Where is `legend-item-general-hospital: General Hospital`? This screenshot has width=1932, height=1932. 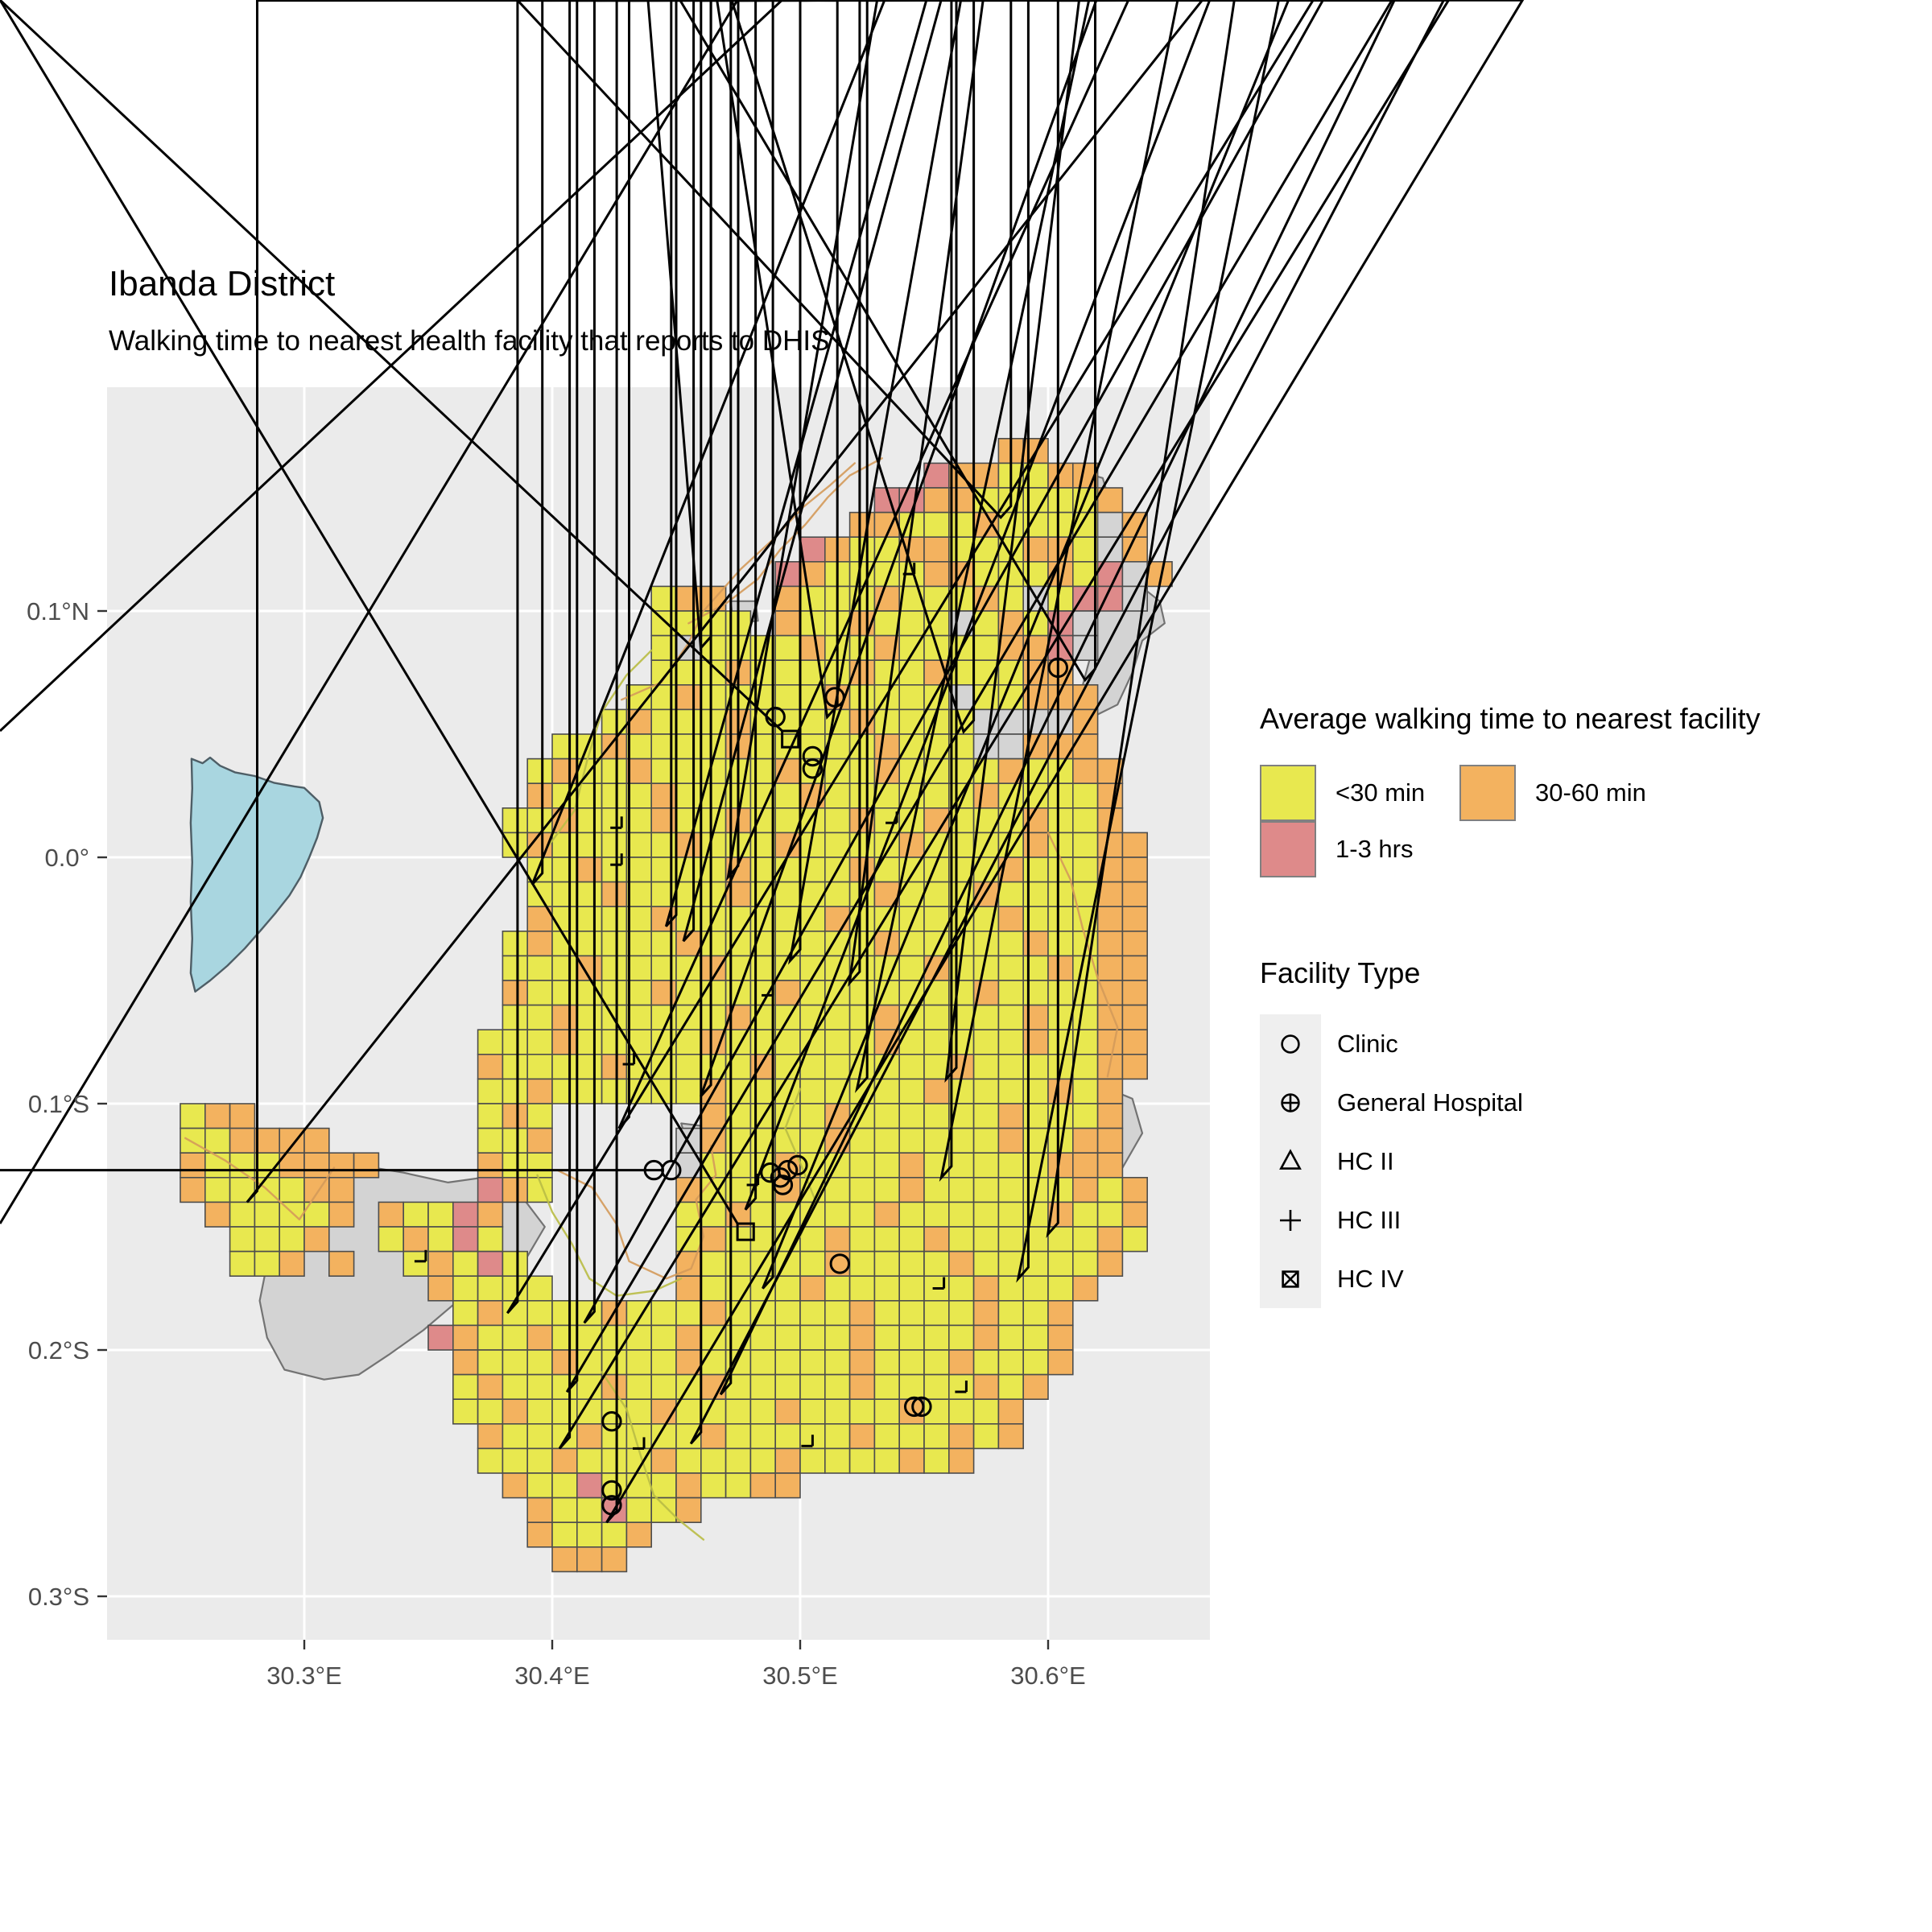 legend-item-general-hospital: General Hospital is located at coordinates (1391, 1102).